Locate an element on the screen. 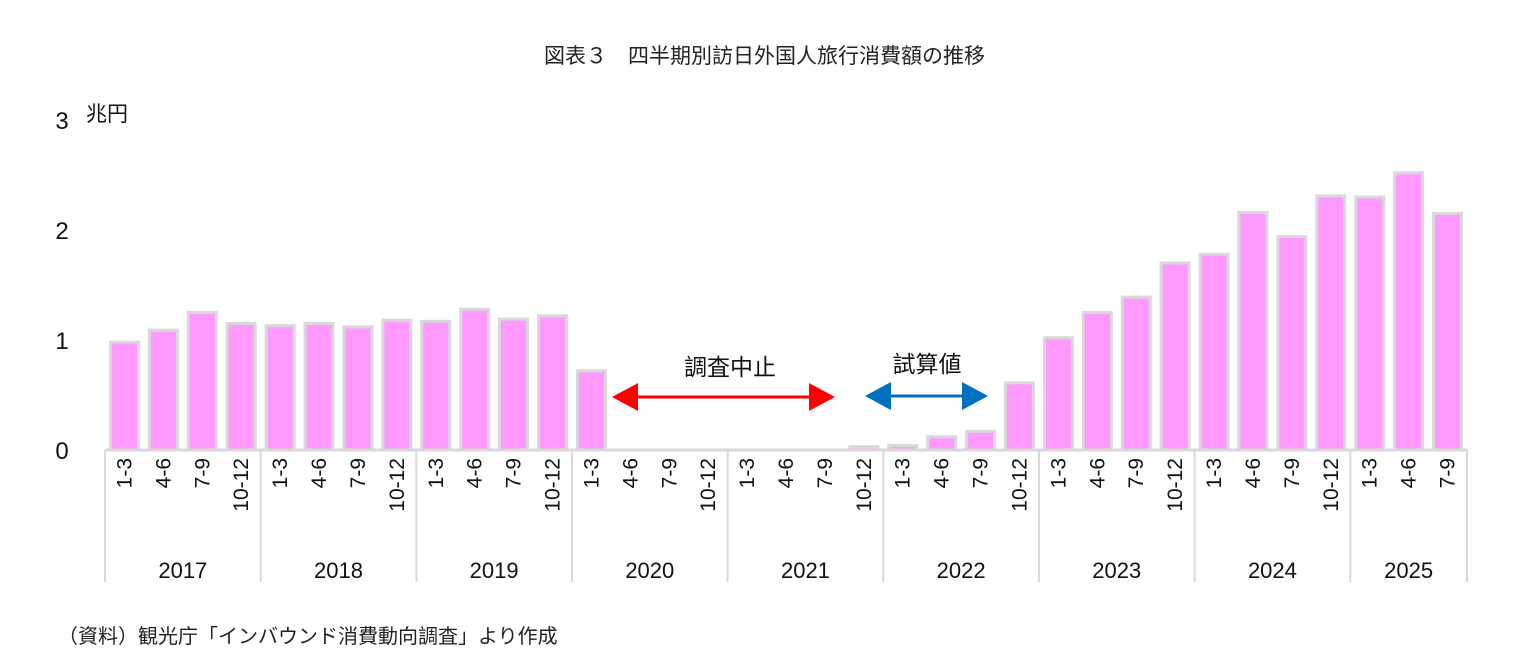 The height and width of the screenshot is (672, 1529). y-tick-label: 2 is located at coordinates (61, 231).